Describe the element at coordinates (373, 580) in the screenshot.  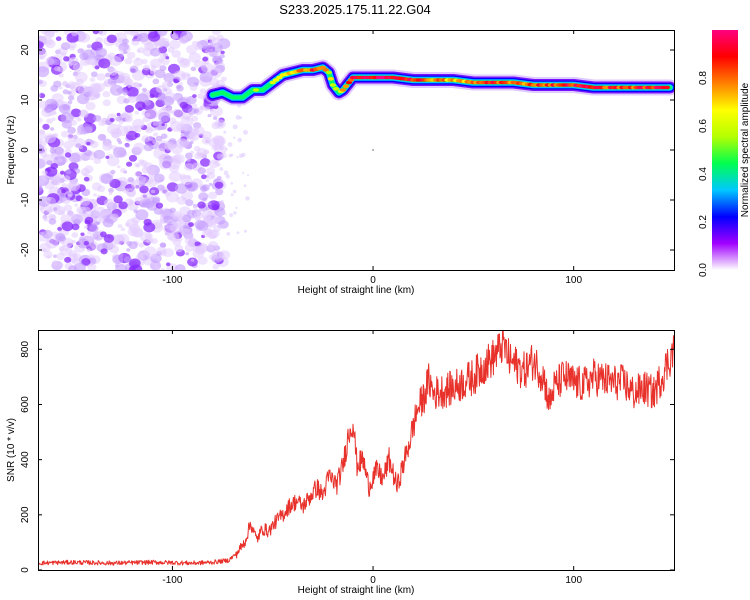
I see `x-tick-label: 0` at that location.